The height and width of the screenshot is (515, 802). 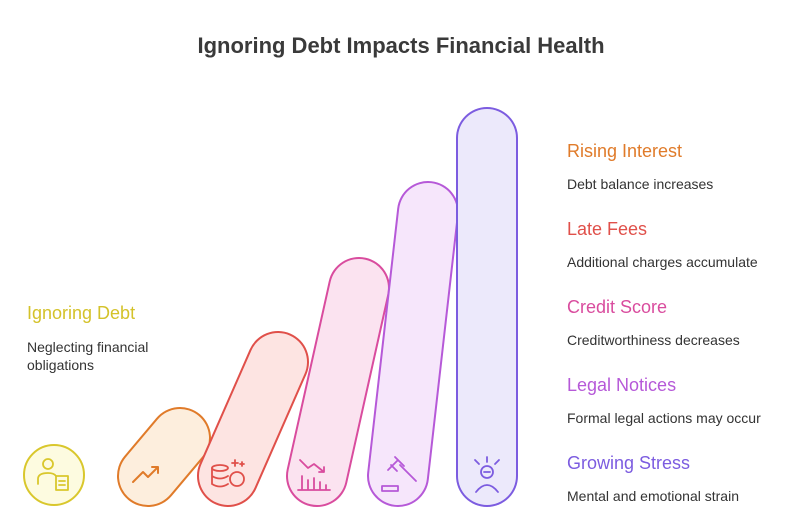 I want to click on icon-stressed, so click(x=487, y=474).